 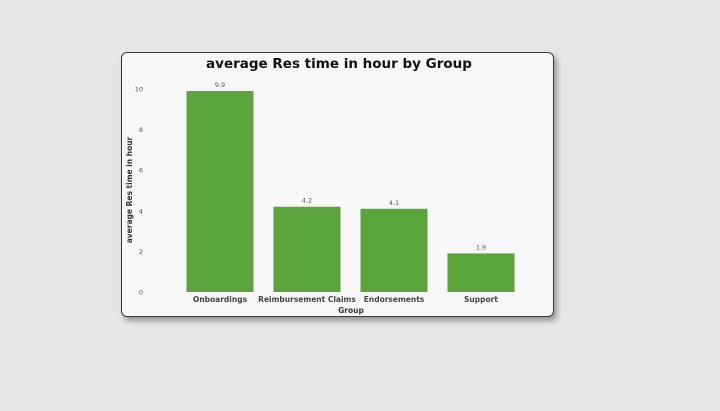 I want to click on data-label: 4.2, so click(x=307, y=201).